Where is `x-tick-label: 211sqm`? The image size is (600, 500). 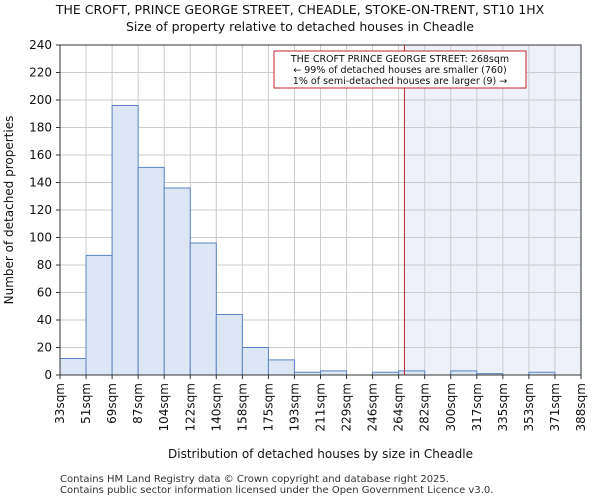
x-tick-label: 211sqm is located at coordinates (321, 407).